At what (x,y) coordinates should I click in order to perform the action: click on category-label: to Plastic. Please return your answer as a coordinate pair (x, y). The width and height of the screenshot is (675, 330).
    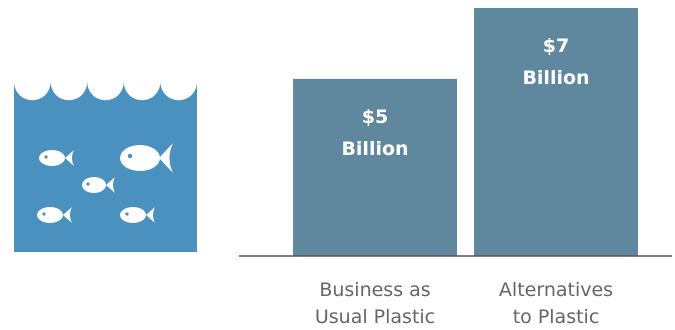
    Looking at the image, I should click on (556, 317).